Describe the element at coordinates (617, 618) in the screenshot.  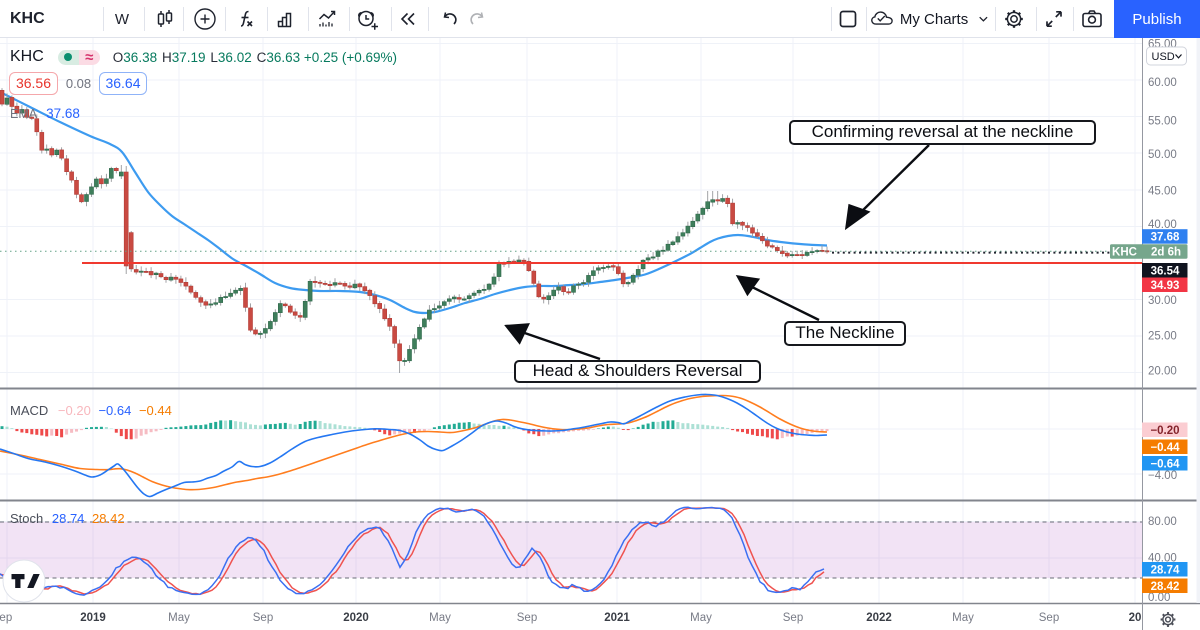
I see `svg-text: 2021` at that location.